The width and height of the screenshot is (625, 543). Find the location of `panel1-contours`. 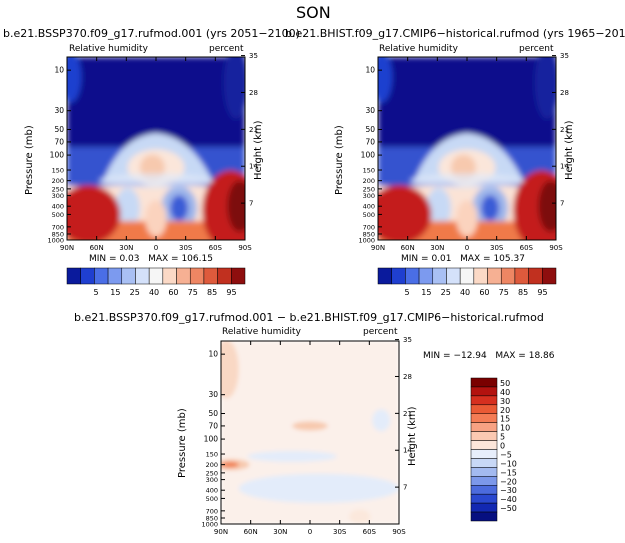

panel1-contours is located at coordinates (156, 148).